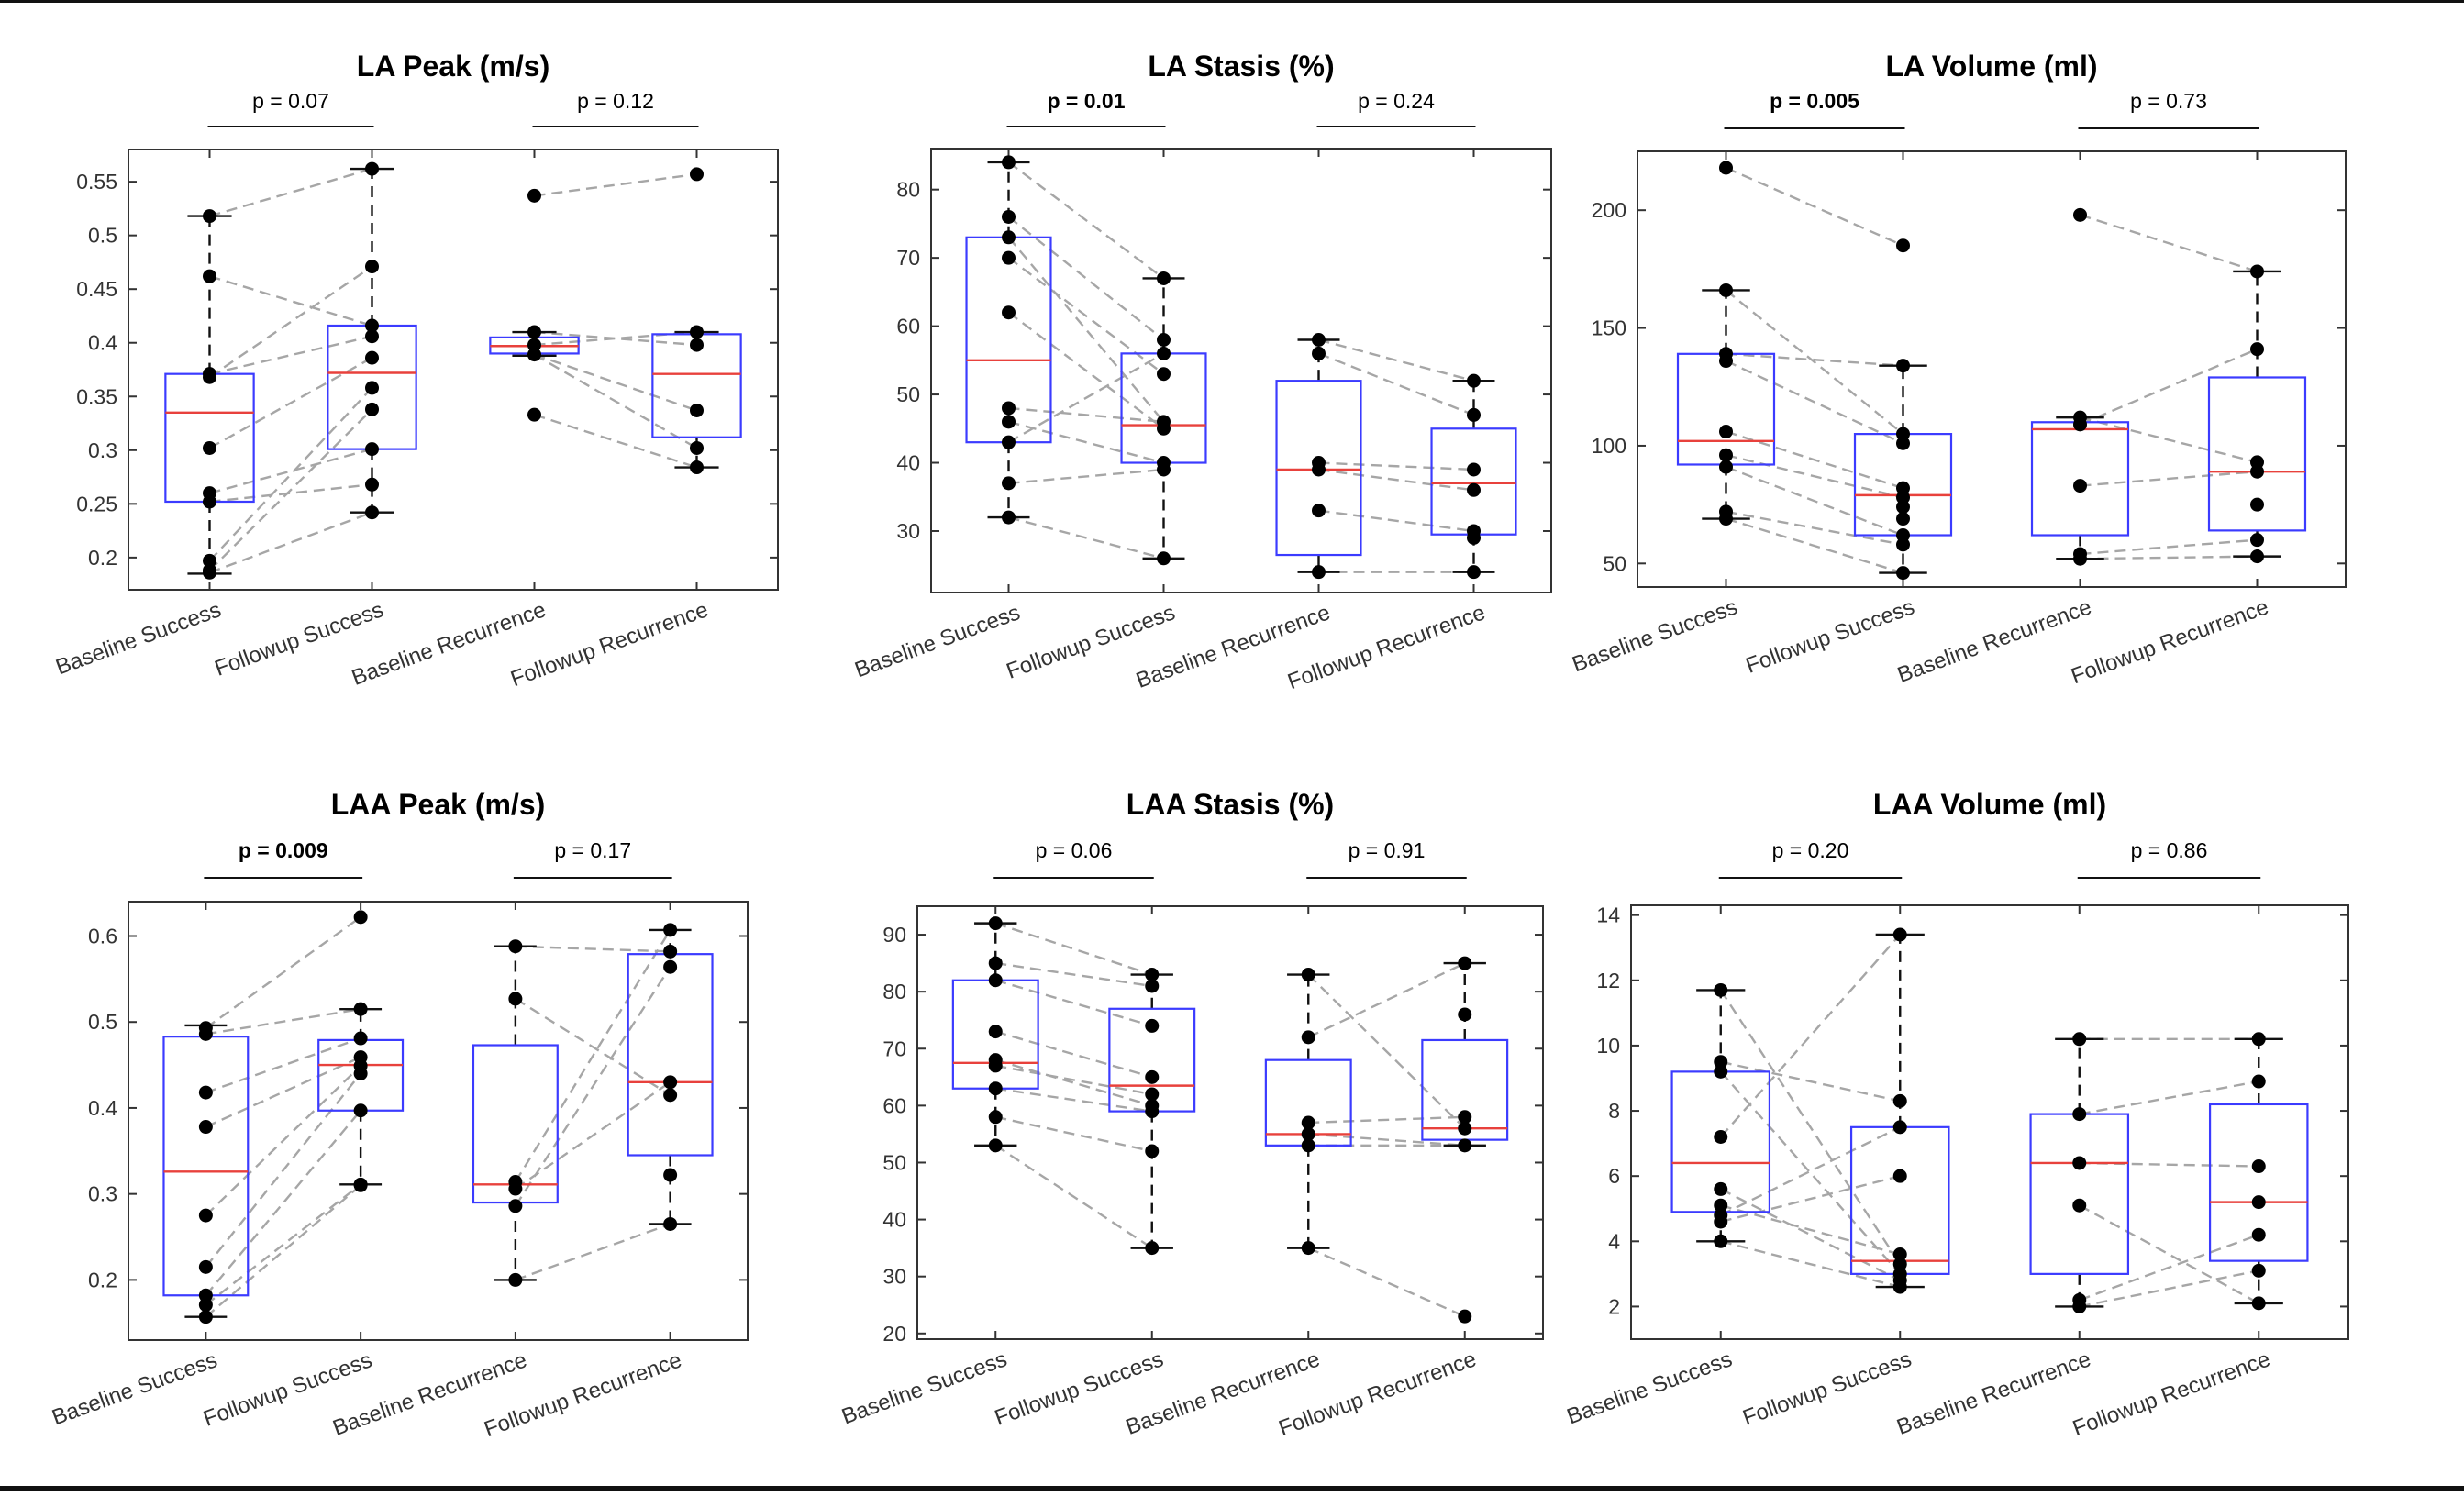 The image size is (2464, 1496). I want to click on y-tick-label: 60, so click(894, 1105).